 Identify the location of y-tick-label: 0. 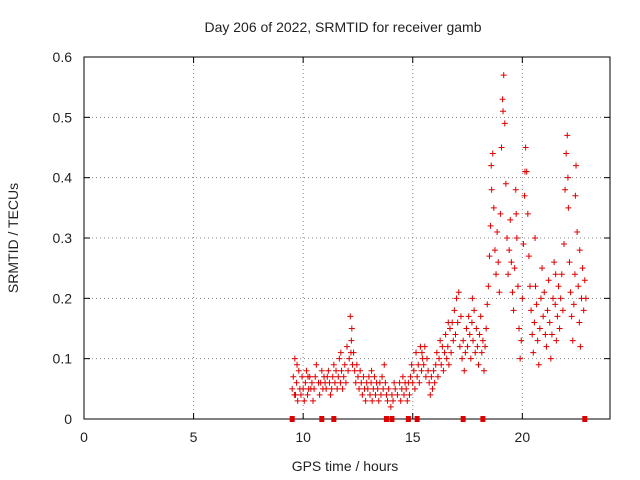
(68, 419).